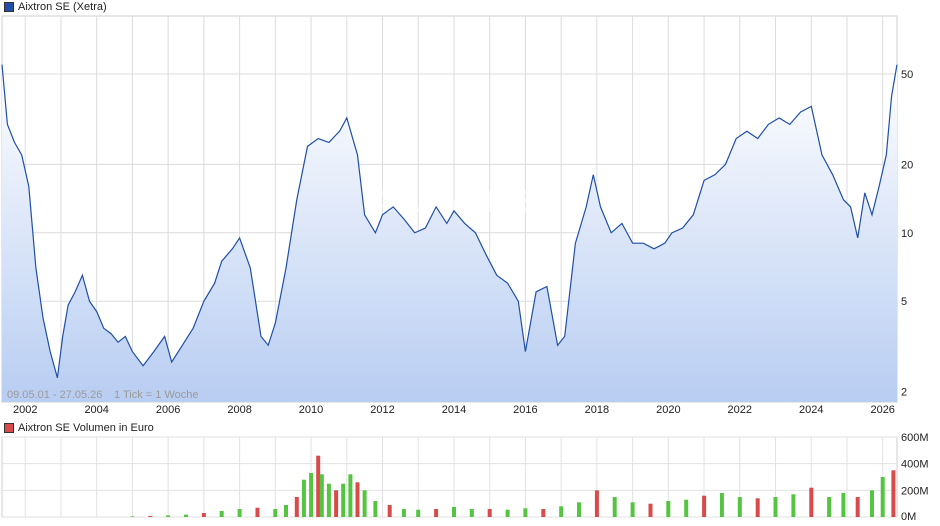  What do you see at coordinates (907, 75) in the screenshot?
I see `price-y-tick-50: 50` at bounding box center [907, 75].